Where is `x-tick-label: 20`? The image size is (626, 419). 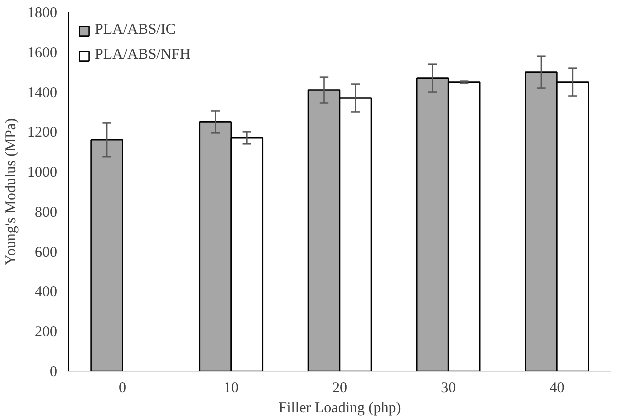
x-tick-label: 20 is located at coordinates (340, 388).